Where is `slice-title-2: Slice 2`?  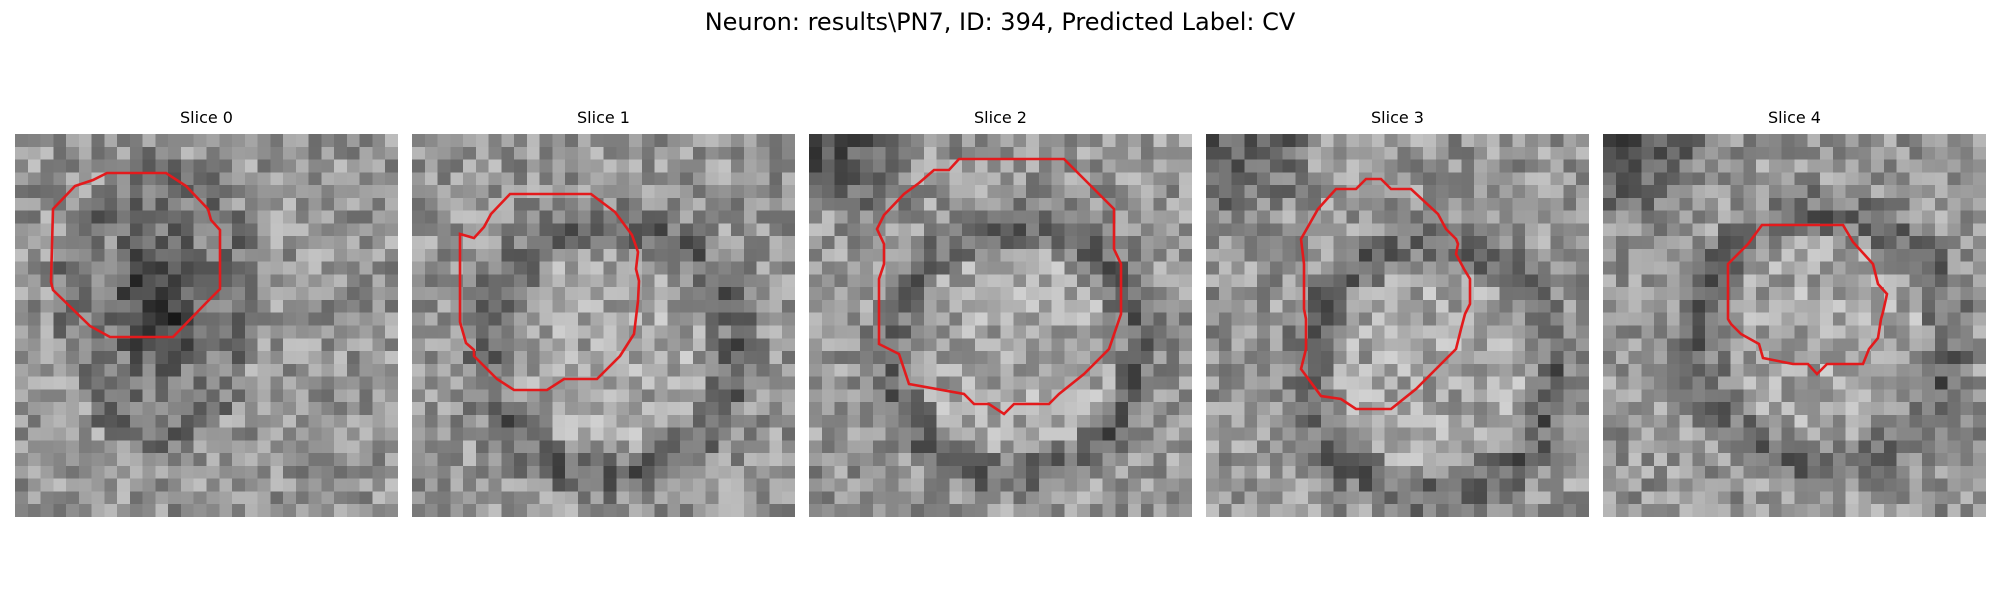 slice-title-2: Slice 2 is located at coordinates (1000, 117).